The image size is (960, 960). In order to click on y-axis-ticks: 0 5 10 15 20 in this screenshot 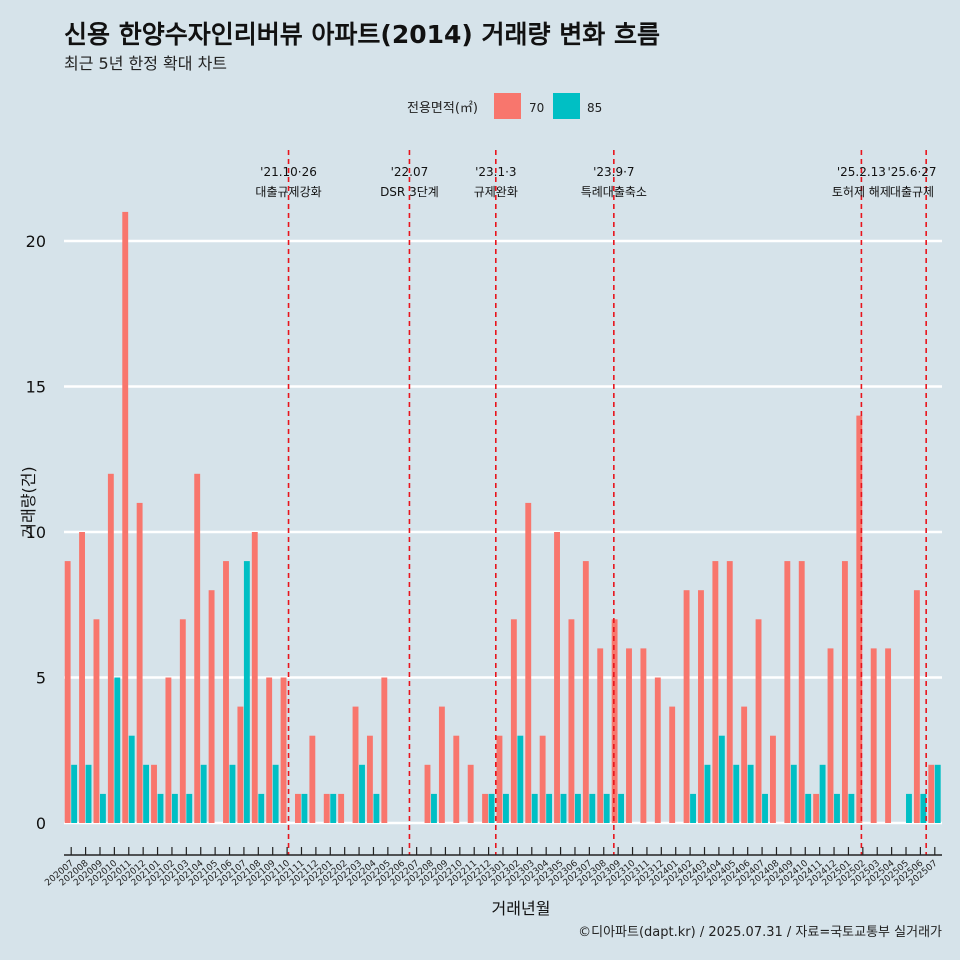, I will do `click(36, 532)`.